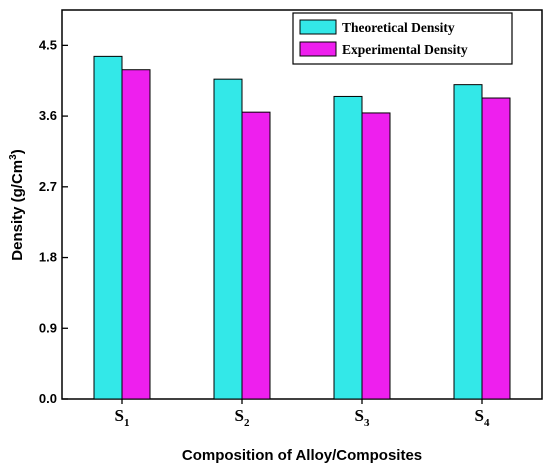 The height and width of the screenshot is (469, 550). I want to click on x-axis-ticks: S1 S2 S3 S4, so click(302, 414).